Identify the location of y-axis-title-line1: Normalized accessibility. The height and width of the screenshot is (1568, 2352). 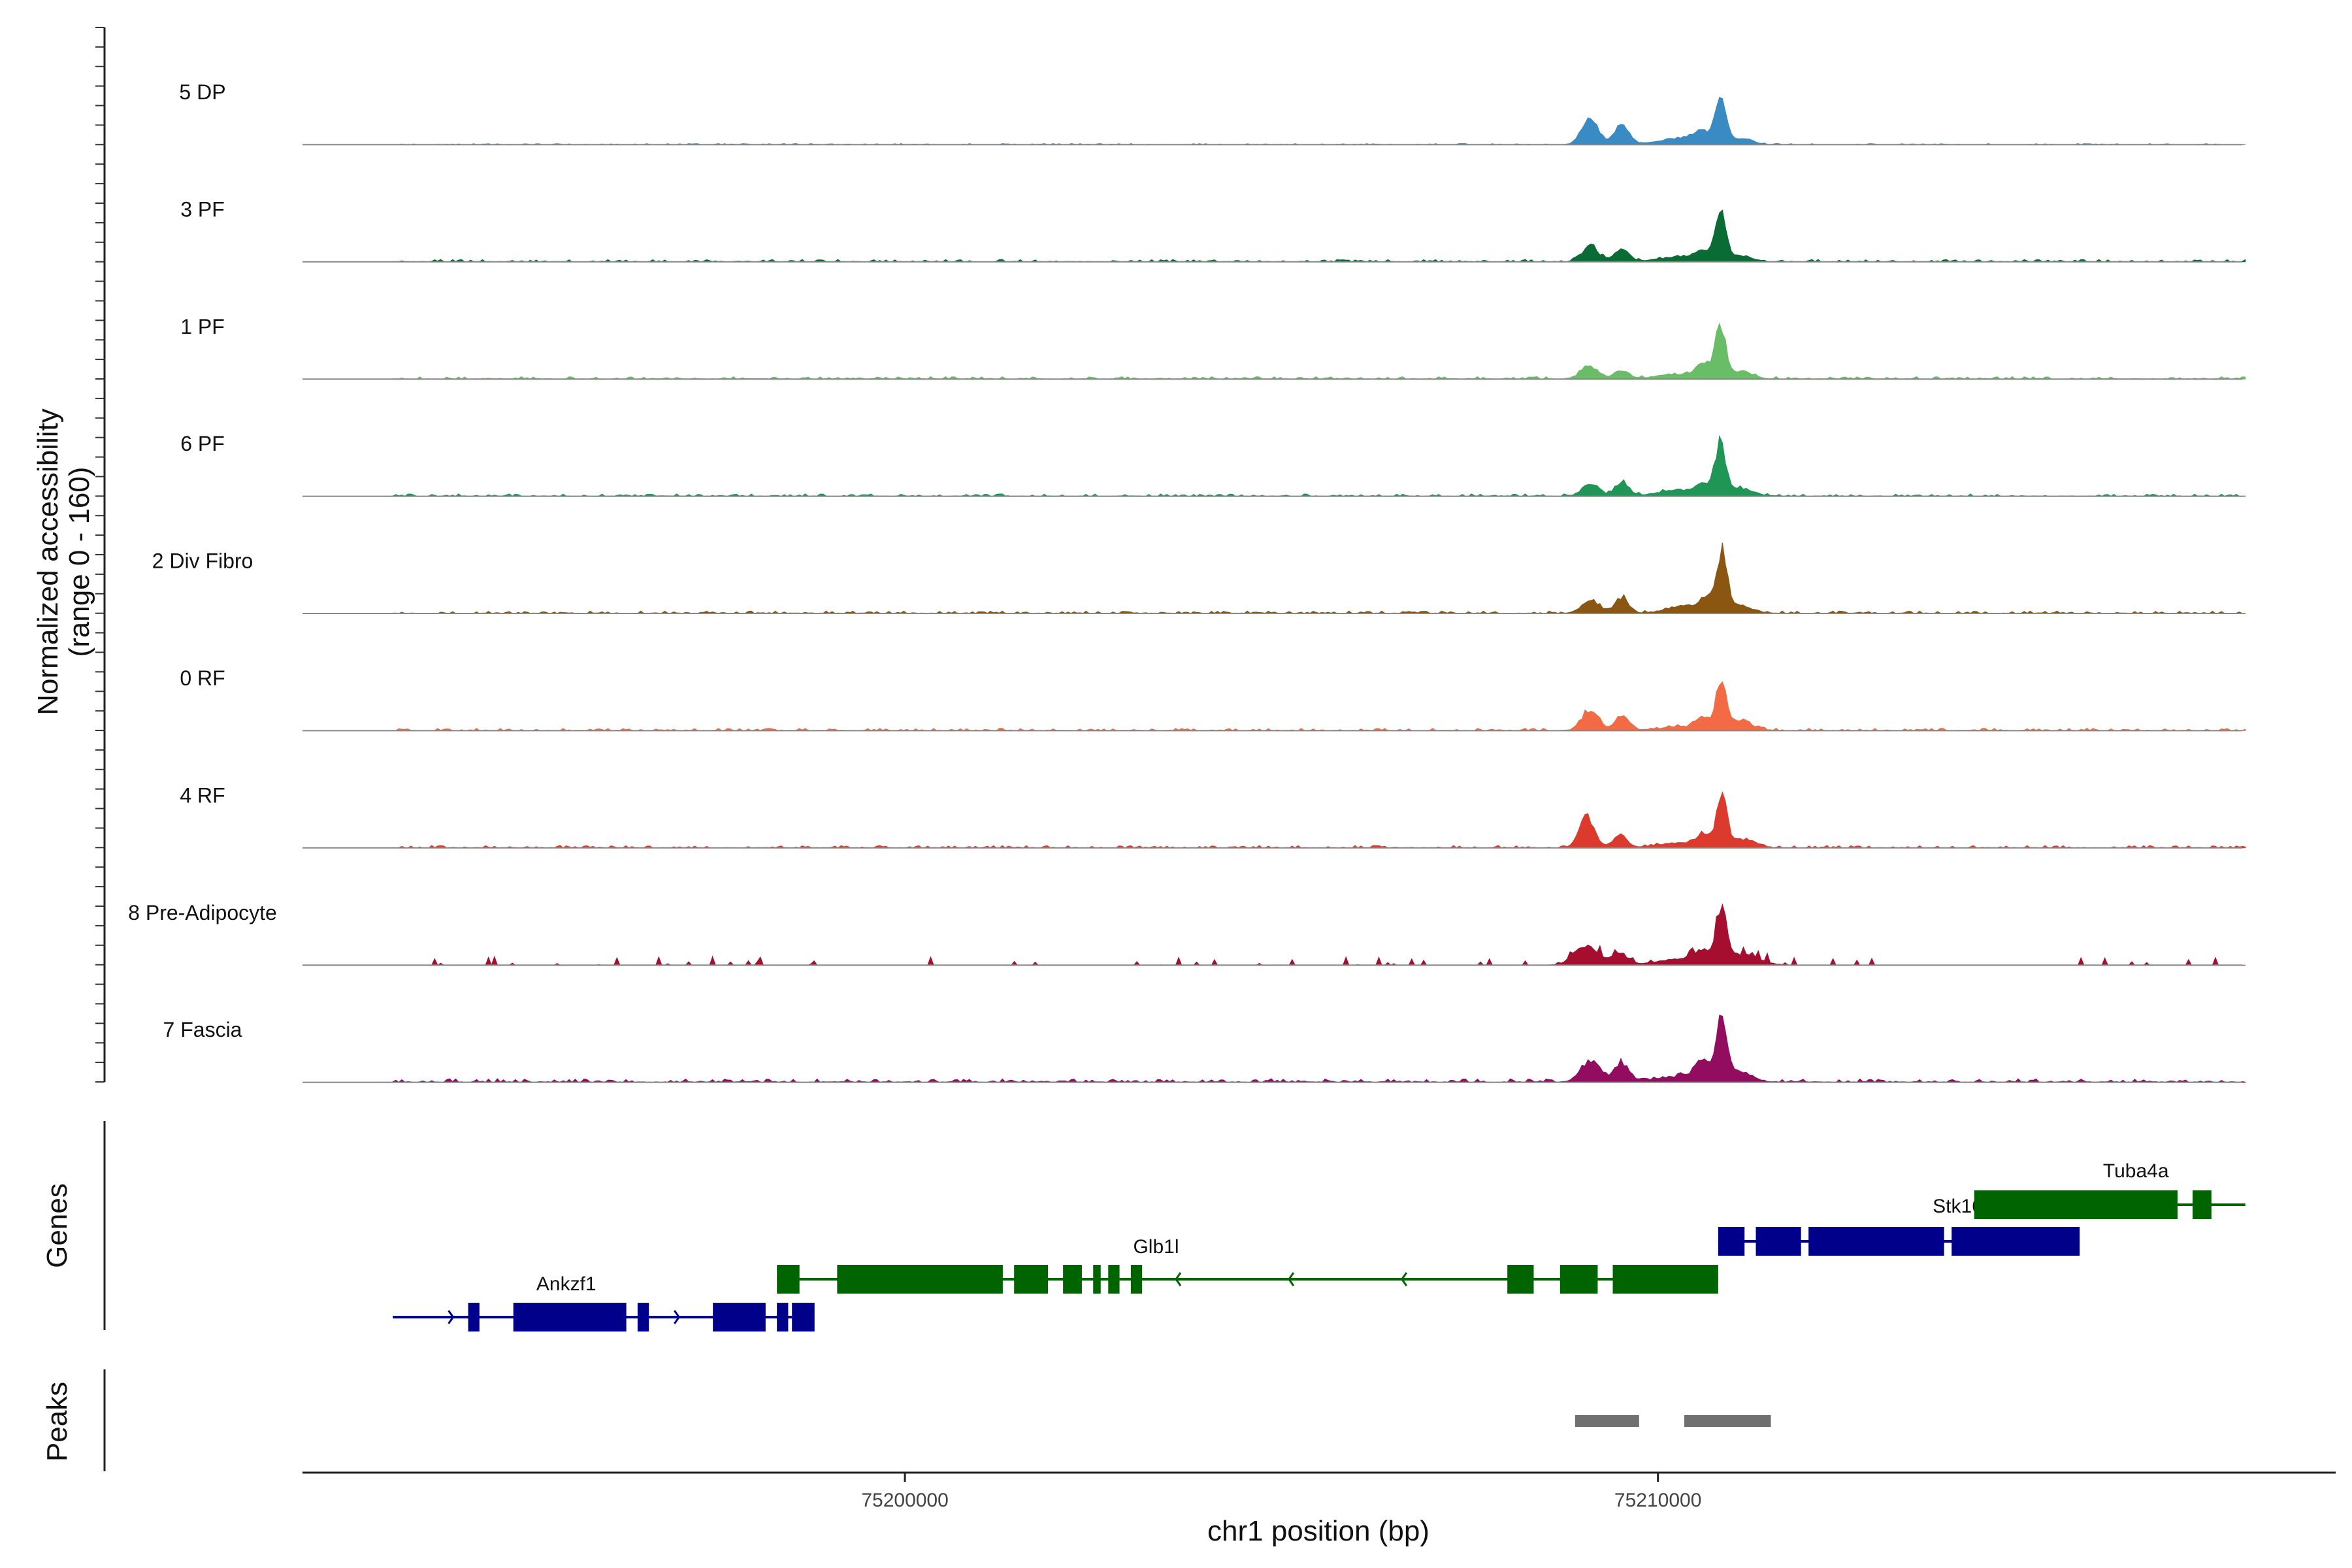
(48, 561).